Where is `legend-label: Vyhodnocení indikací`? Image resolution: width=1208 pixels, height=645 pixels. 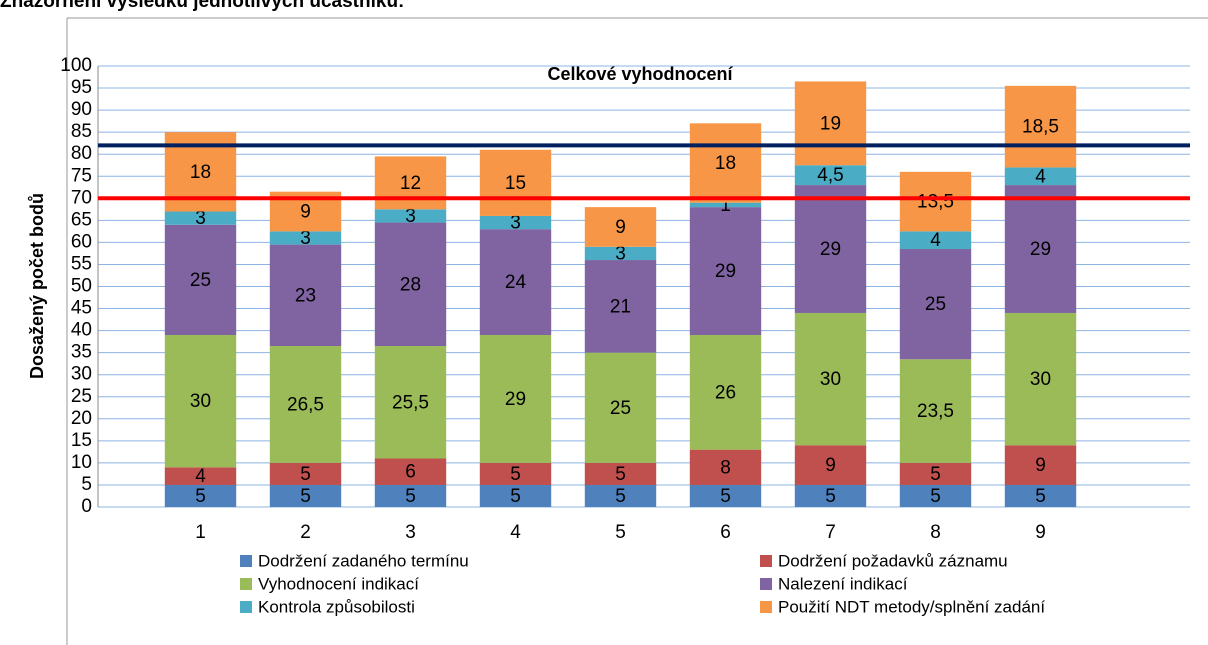
legend-label: Vyhodnocení indikací is located at coordinates (338, 583).